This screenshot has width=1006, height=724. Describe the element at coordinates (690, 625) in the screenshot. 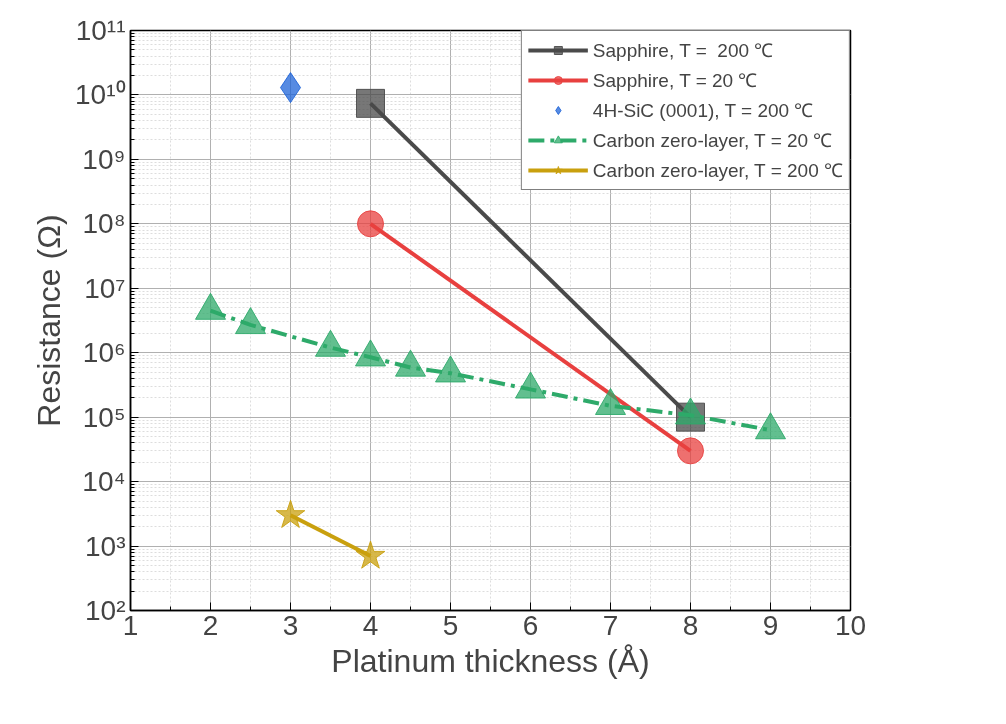

I see `x-tick-label: 8` at that location.